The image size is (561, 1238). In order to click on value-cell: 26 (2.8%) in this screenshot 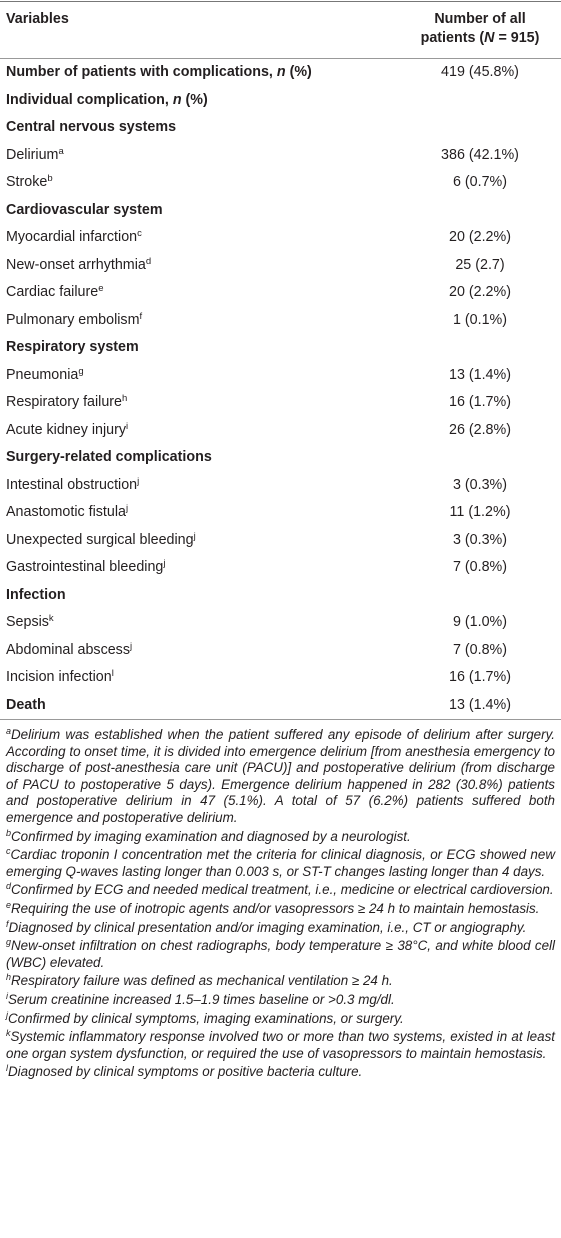, I will do `click(480, 429)`.